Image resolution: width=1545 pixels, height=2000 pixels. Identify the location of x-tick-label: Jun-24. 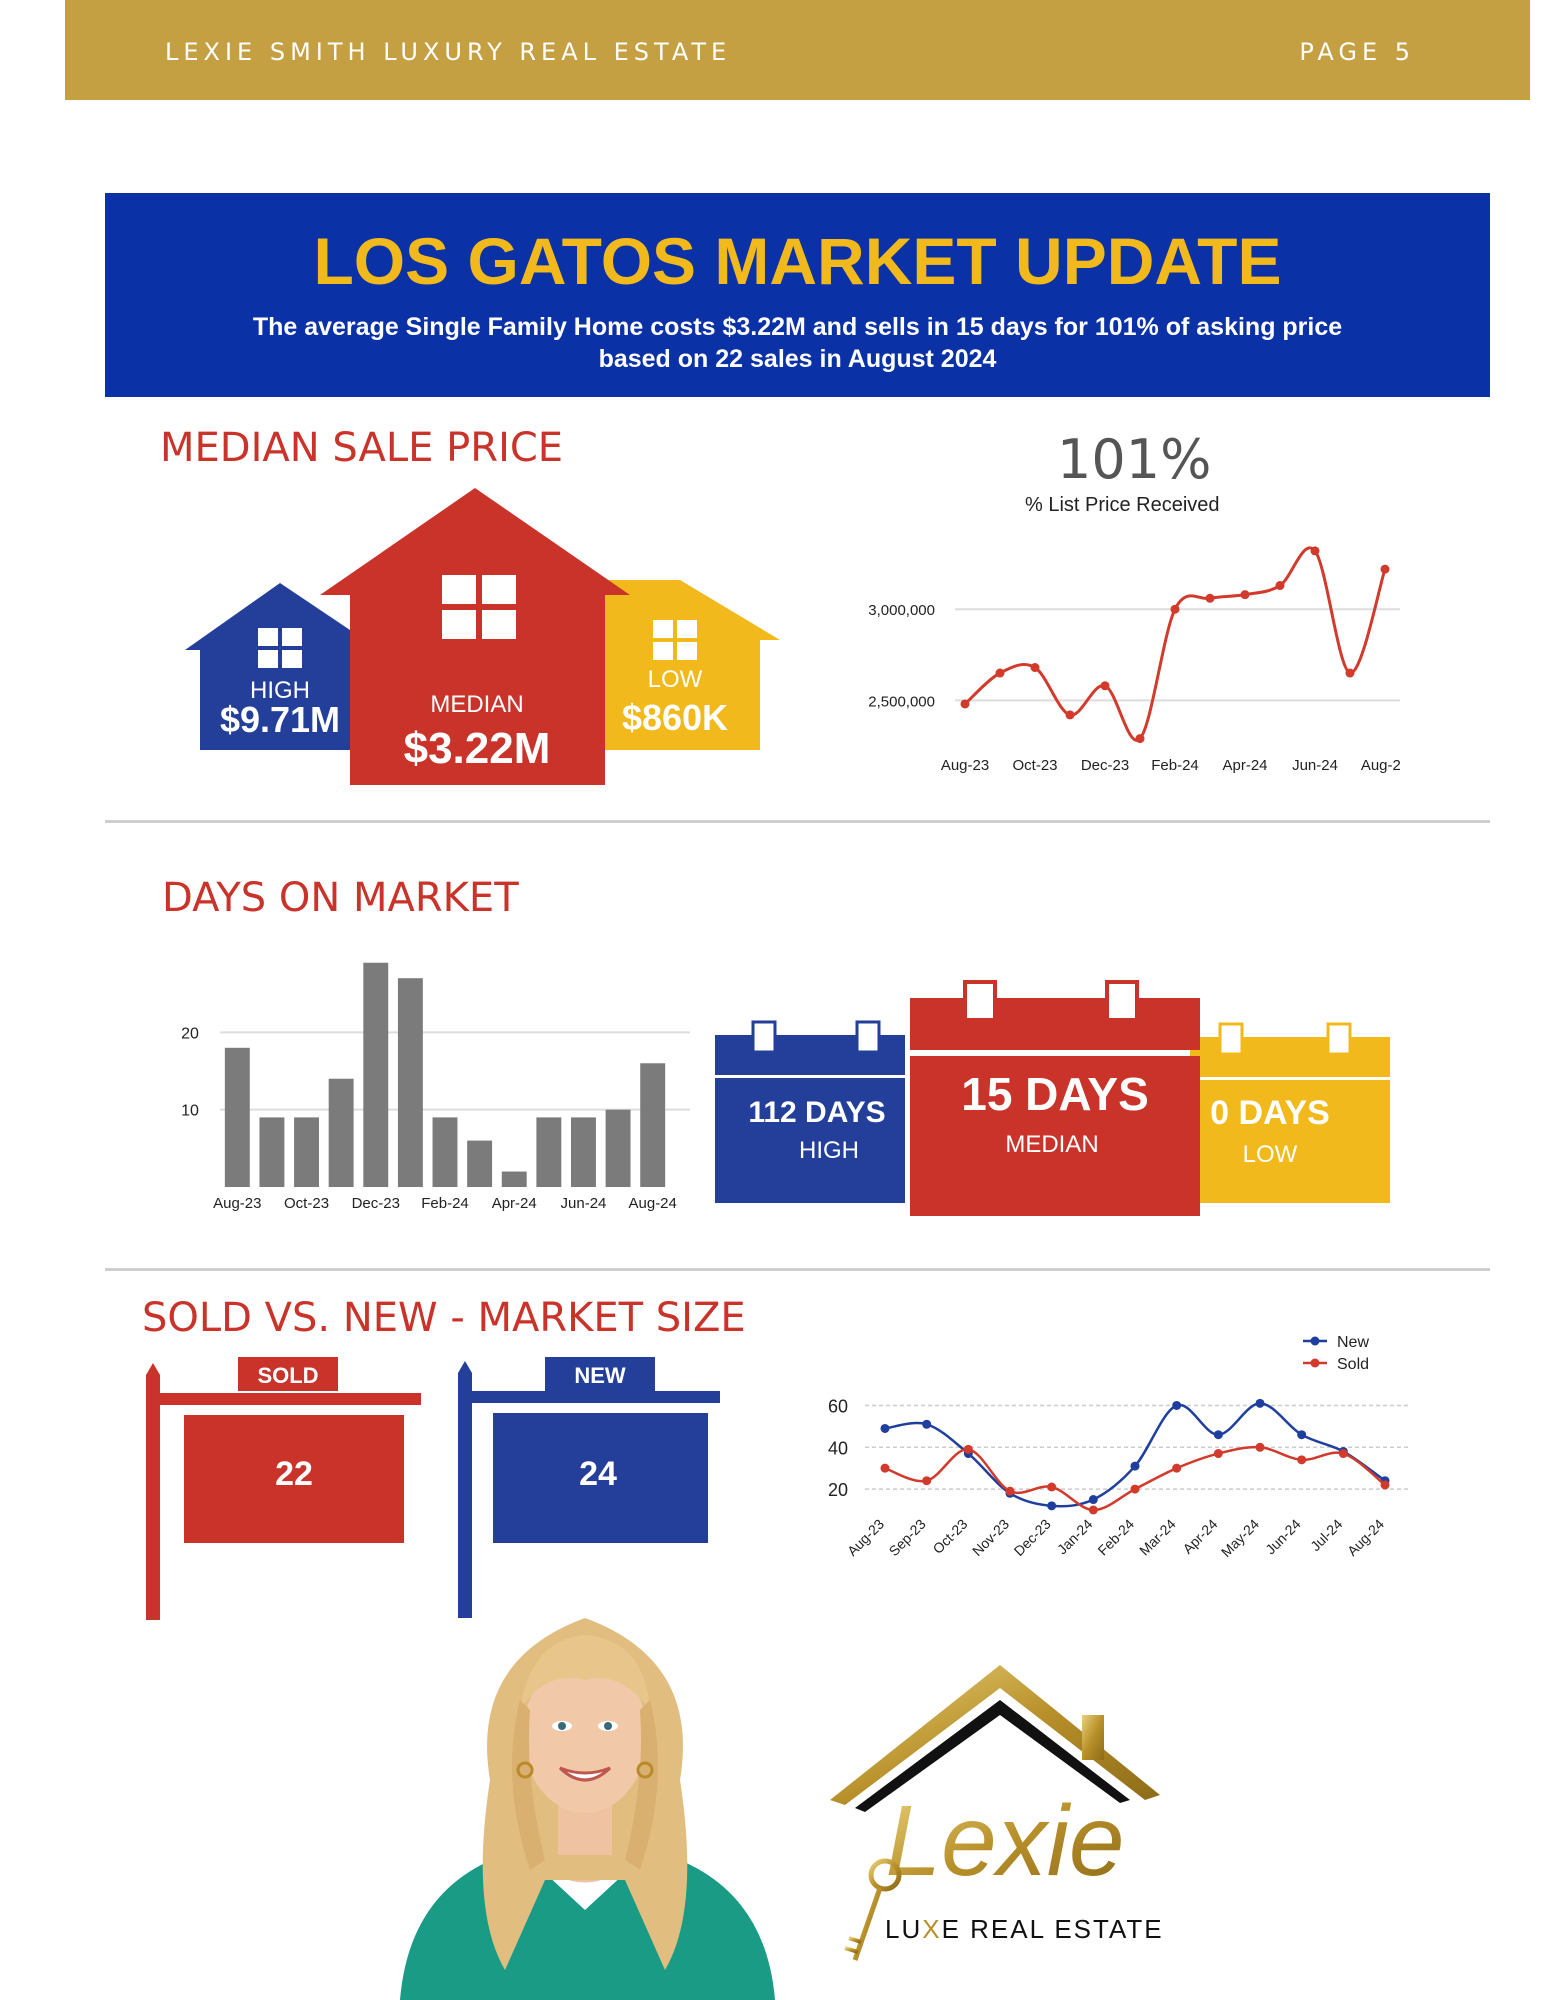
(584, 1203).